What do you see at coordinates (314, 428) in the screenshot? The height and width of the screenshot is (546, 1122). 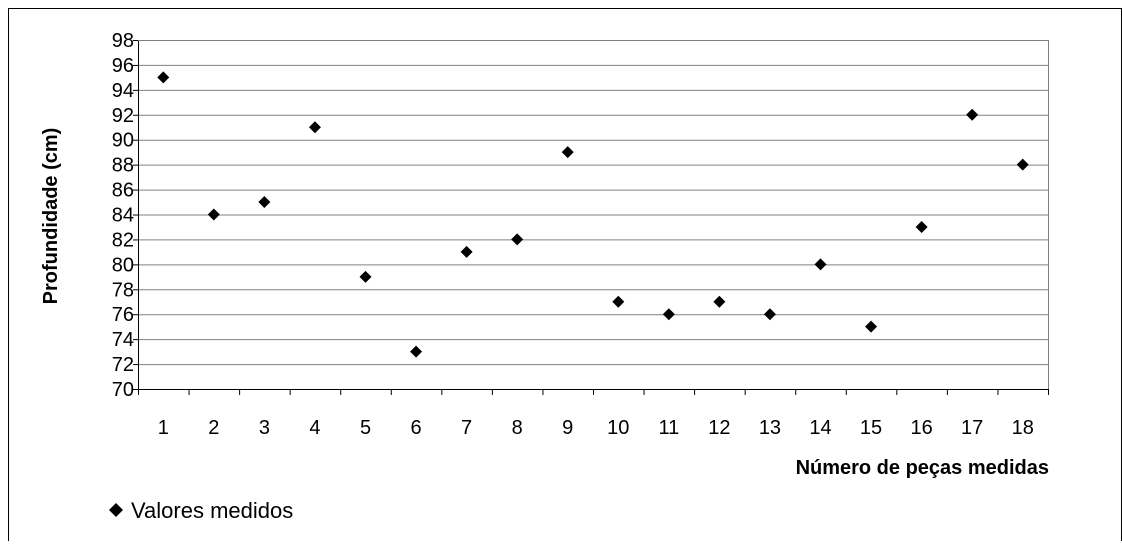 I see `x-tick-label: 4` at bounding box center [314, 428].